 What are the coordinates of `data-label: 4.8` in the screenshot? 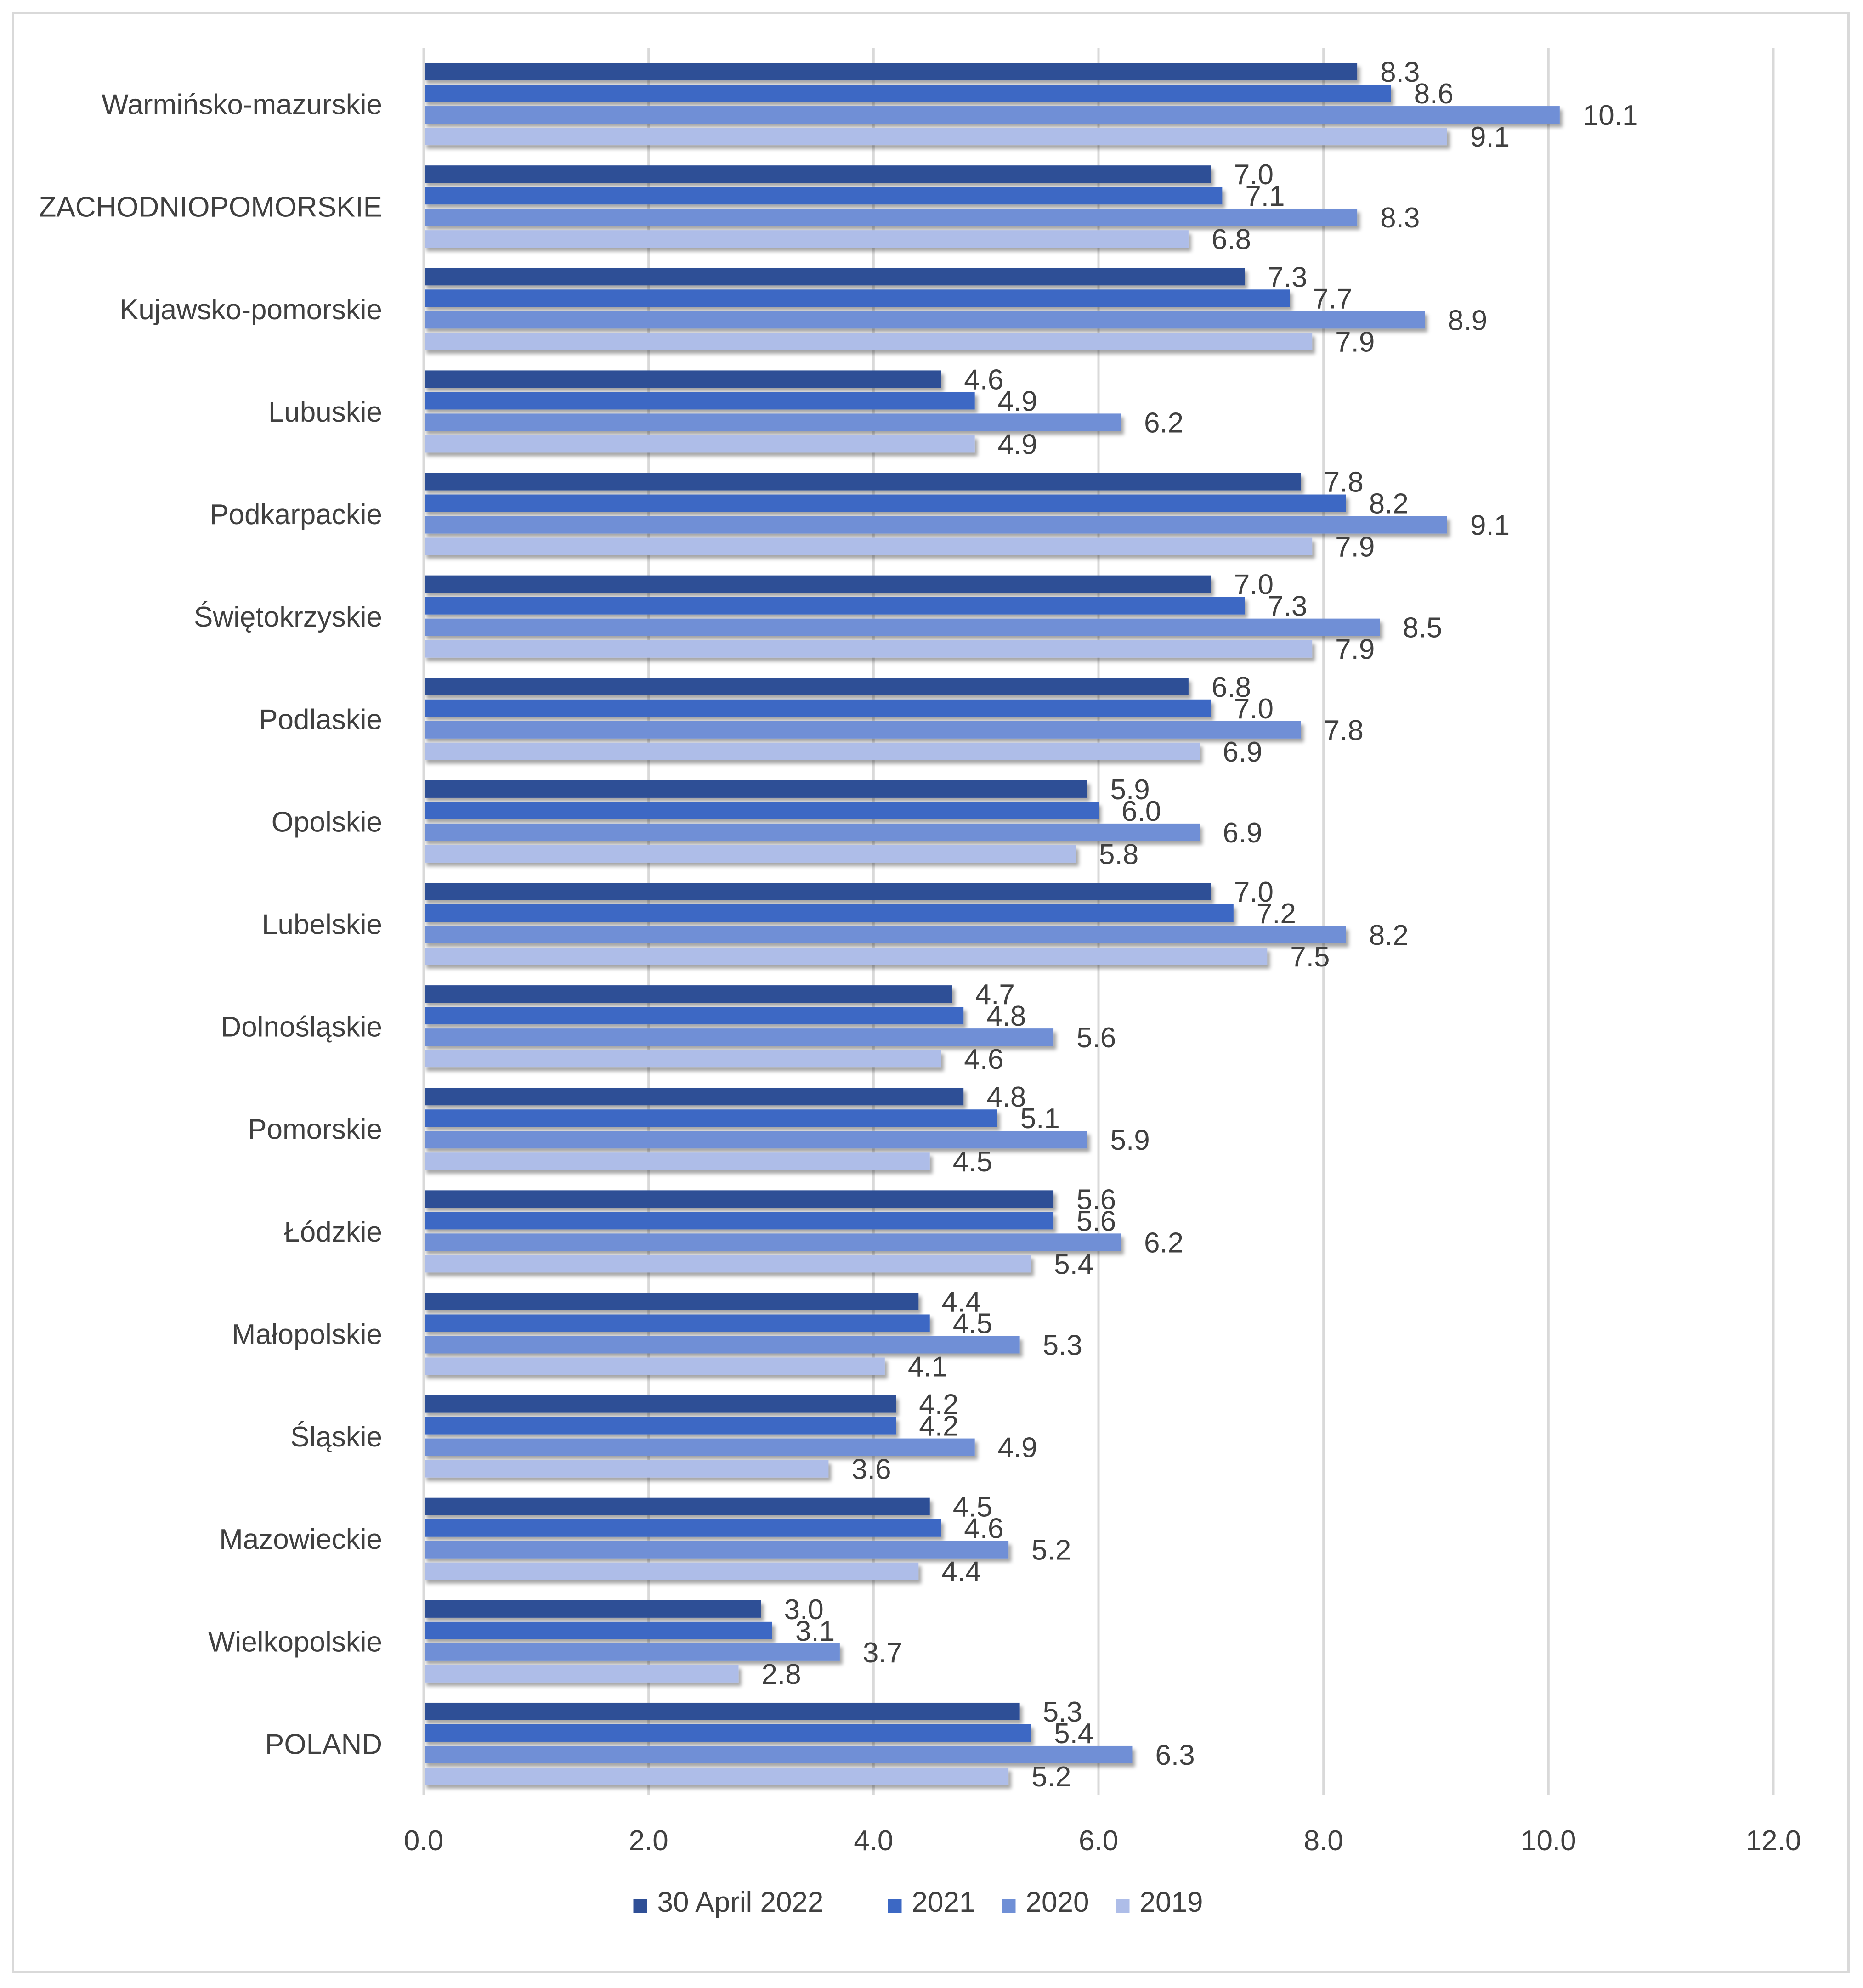 It's located at (1006, 1016).